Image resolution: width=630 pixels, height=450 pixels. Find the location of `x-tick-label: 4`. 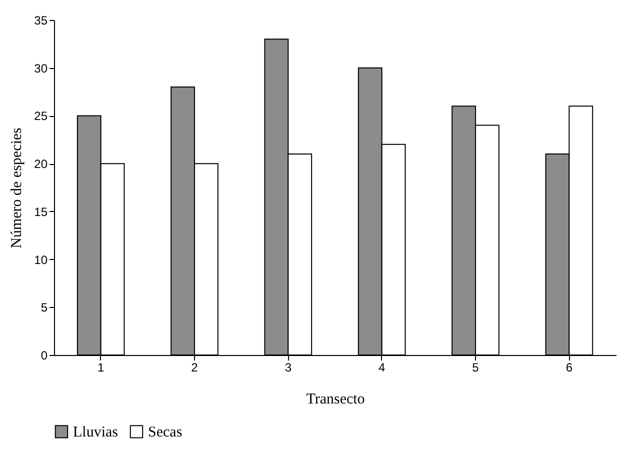

x-tick-label: 4 is located at coordinates (382, 367).